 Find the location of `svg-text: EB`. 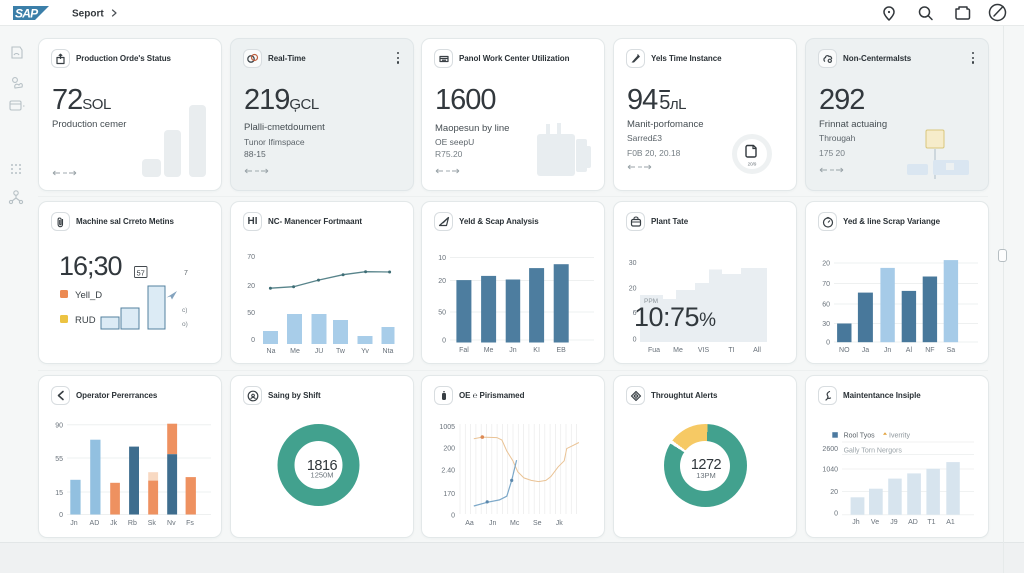

svg-text: EB is located at coordinates (562, 350).